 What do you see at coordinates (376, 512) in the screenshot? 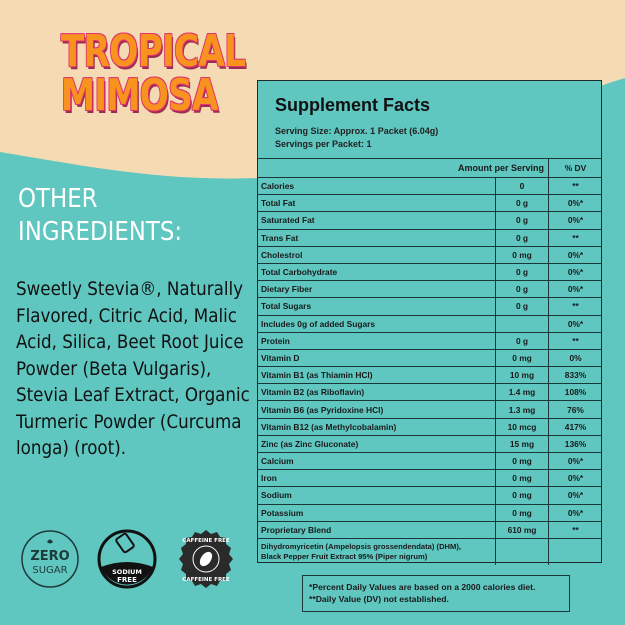
I see `nutrient-name: Potassium` at bounding box center [376, 512].